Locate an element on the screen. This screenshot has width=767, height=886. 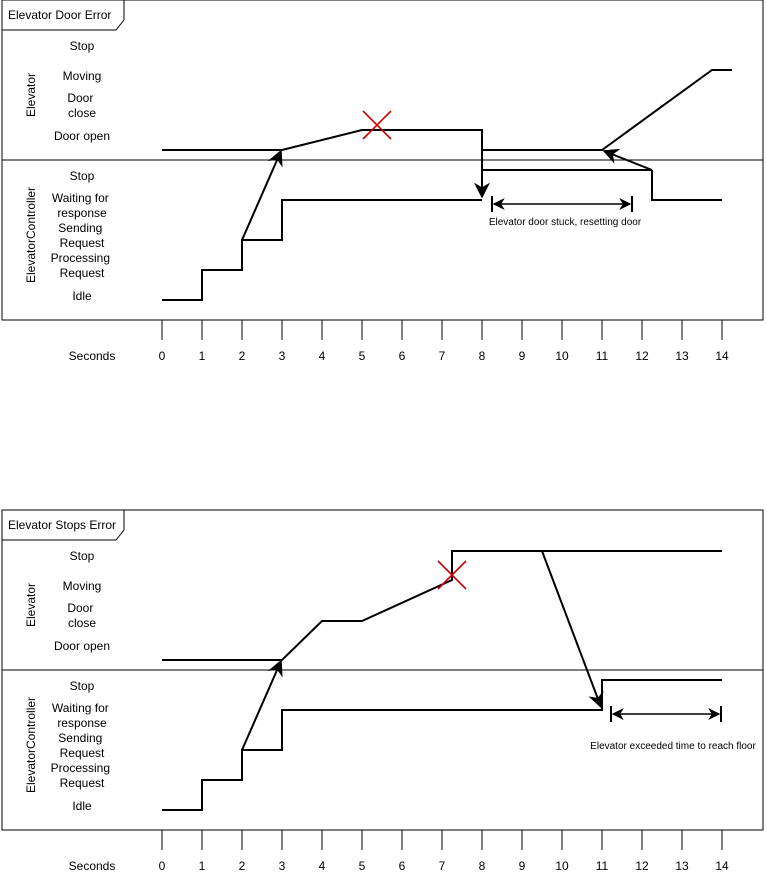
duration-annotation: Elevator exceeded time to reach floor is located at coordinates (673, 746).